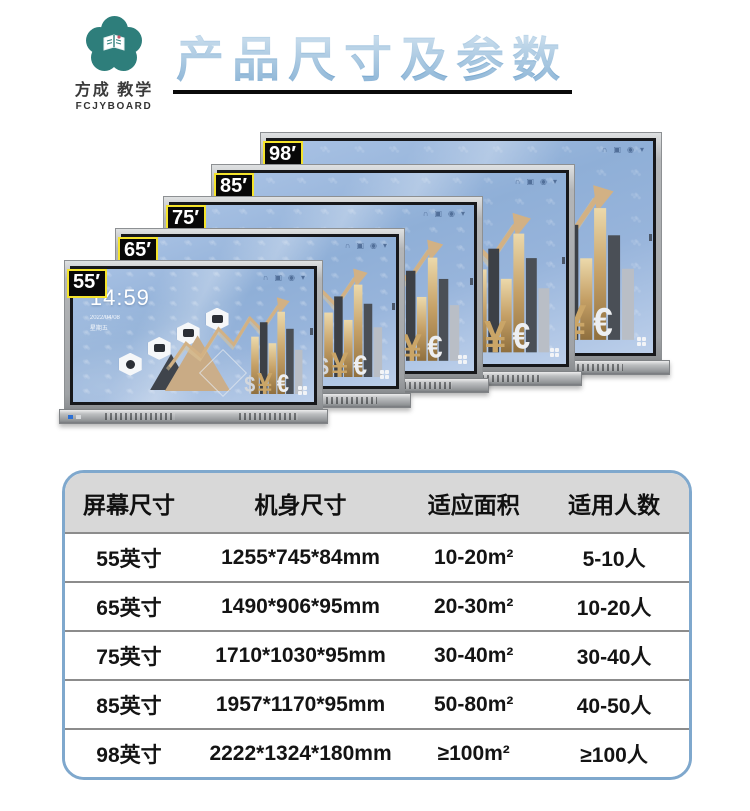 This screenshot has height=811, width=750. I want to click on app-icon-arc, so click(193, 335).